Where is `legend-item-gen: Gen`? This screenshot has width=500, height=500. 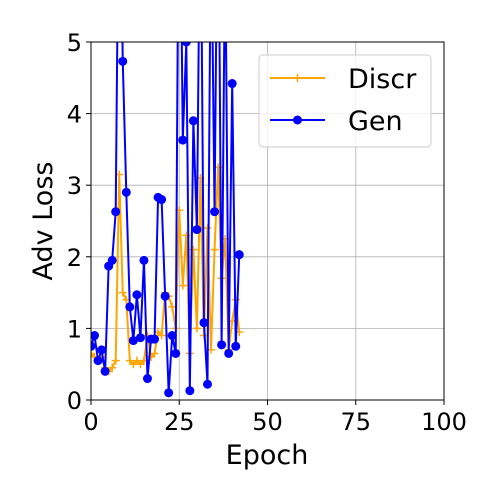
legend-item-gen: Gen is located at coordinates (336, 121).